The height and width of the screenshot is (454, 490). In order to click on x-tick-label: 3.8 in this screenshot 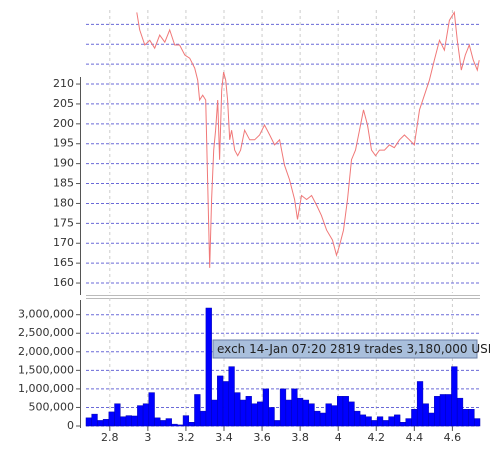, I will do `click(300, 437)`.